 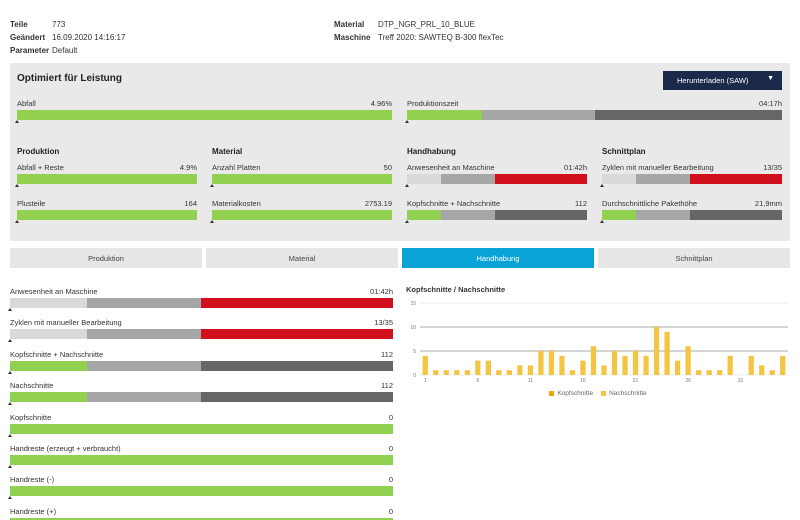 I want to click on download-button: Herunterladen (SAW) ▼, so click(x=722, y=80).